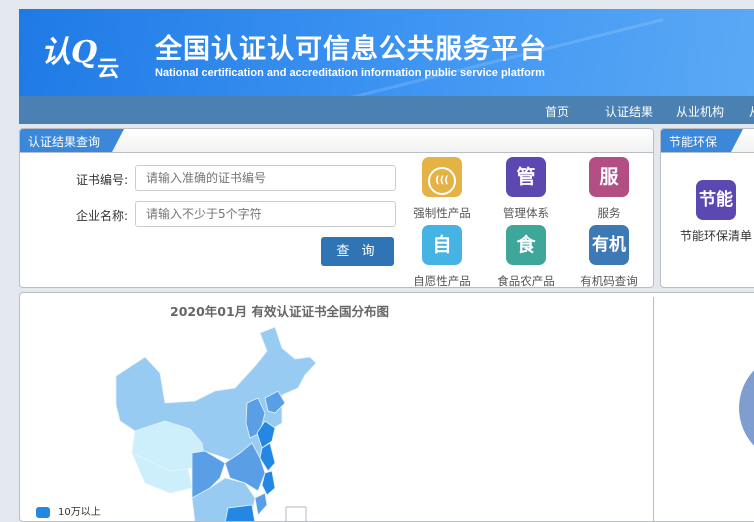  I want to click on nav-cert-results: 认证结果, so click(629, 112).